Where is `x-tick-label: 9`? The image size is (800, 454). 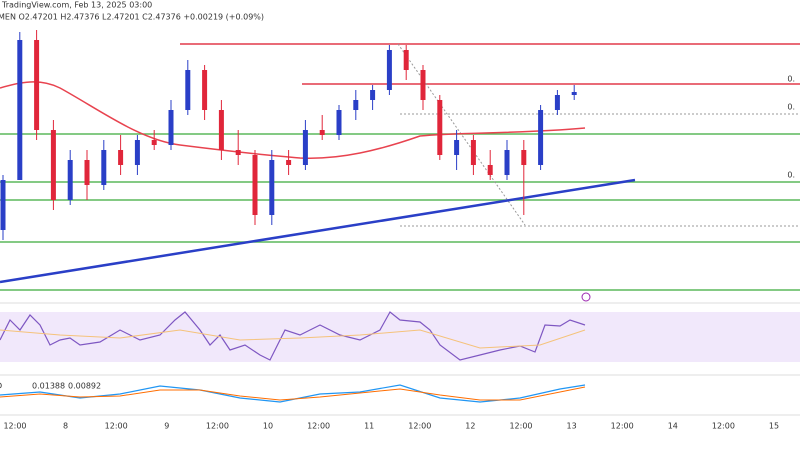
x-tick-label: 9 is located at coordinates (166, 426).